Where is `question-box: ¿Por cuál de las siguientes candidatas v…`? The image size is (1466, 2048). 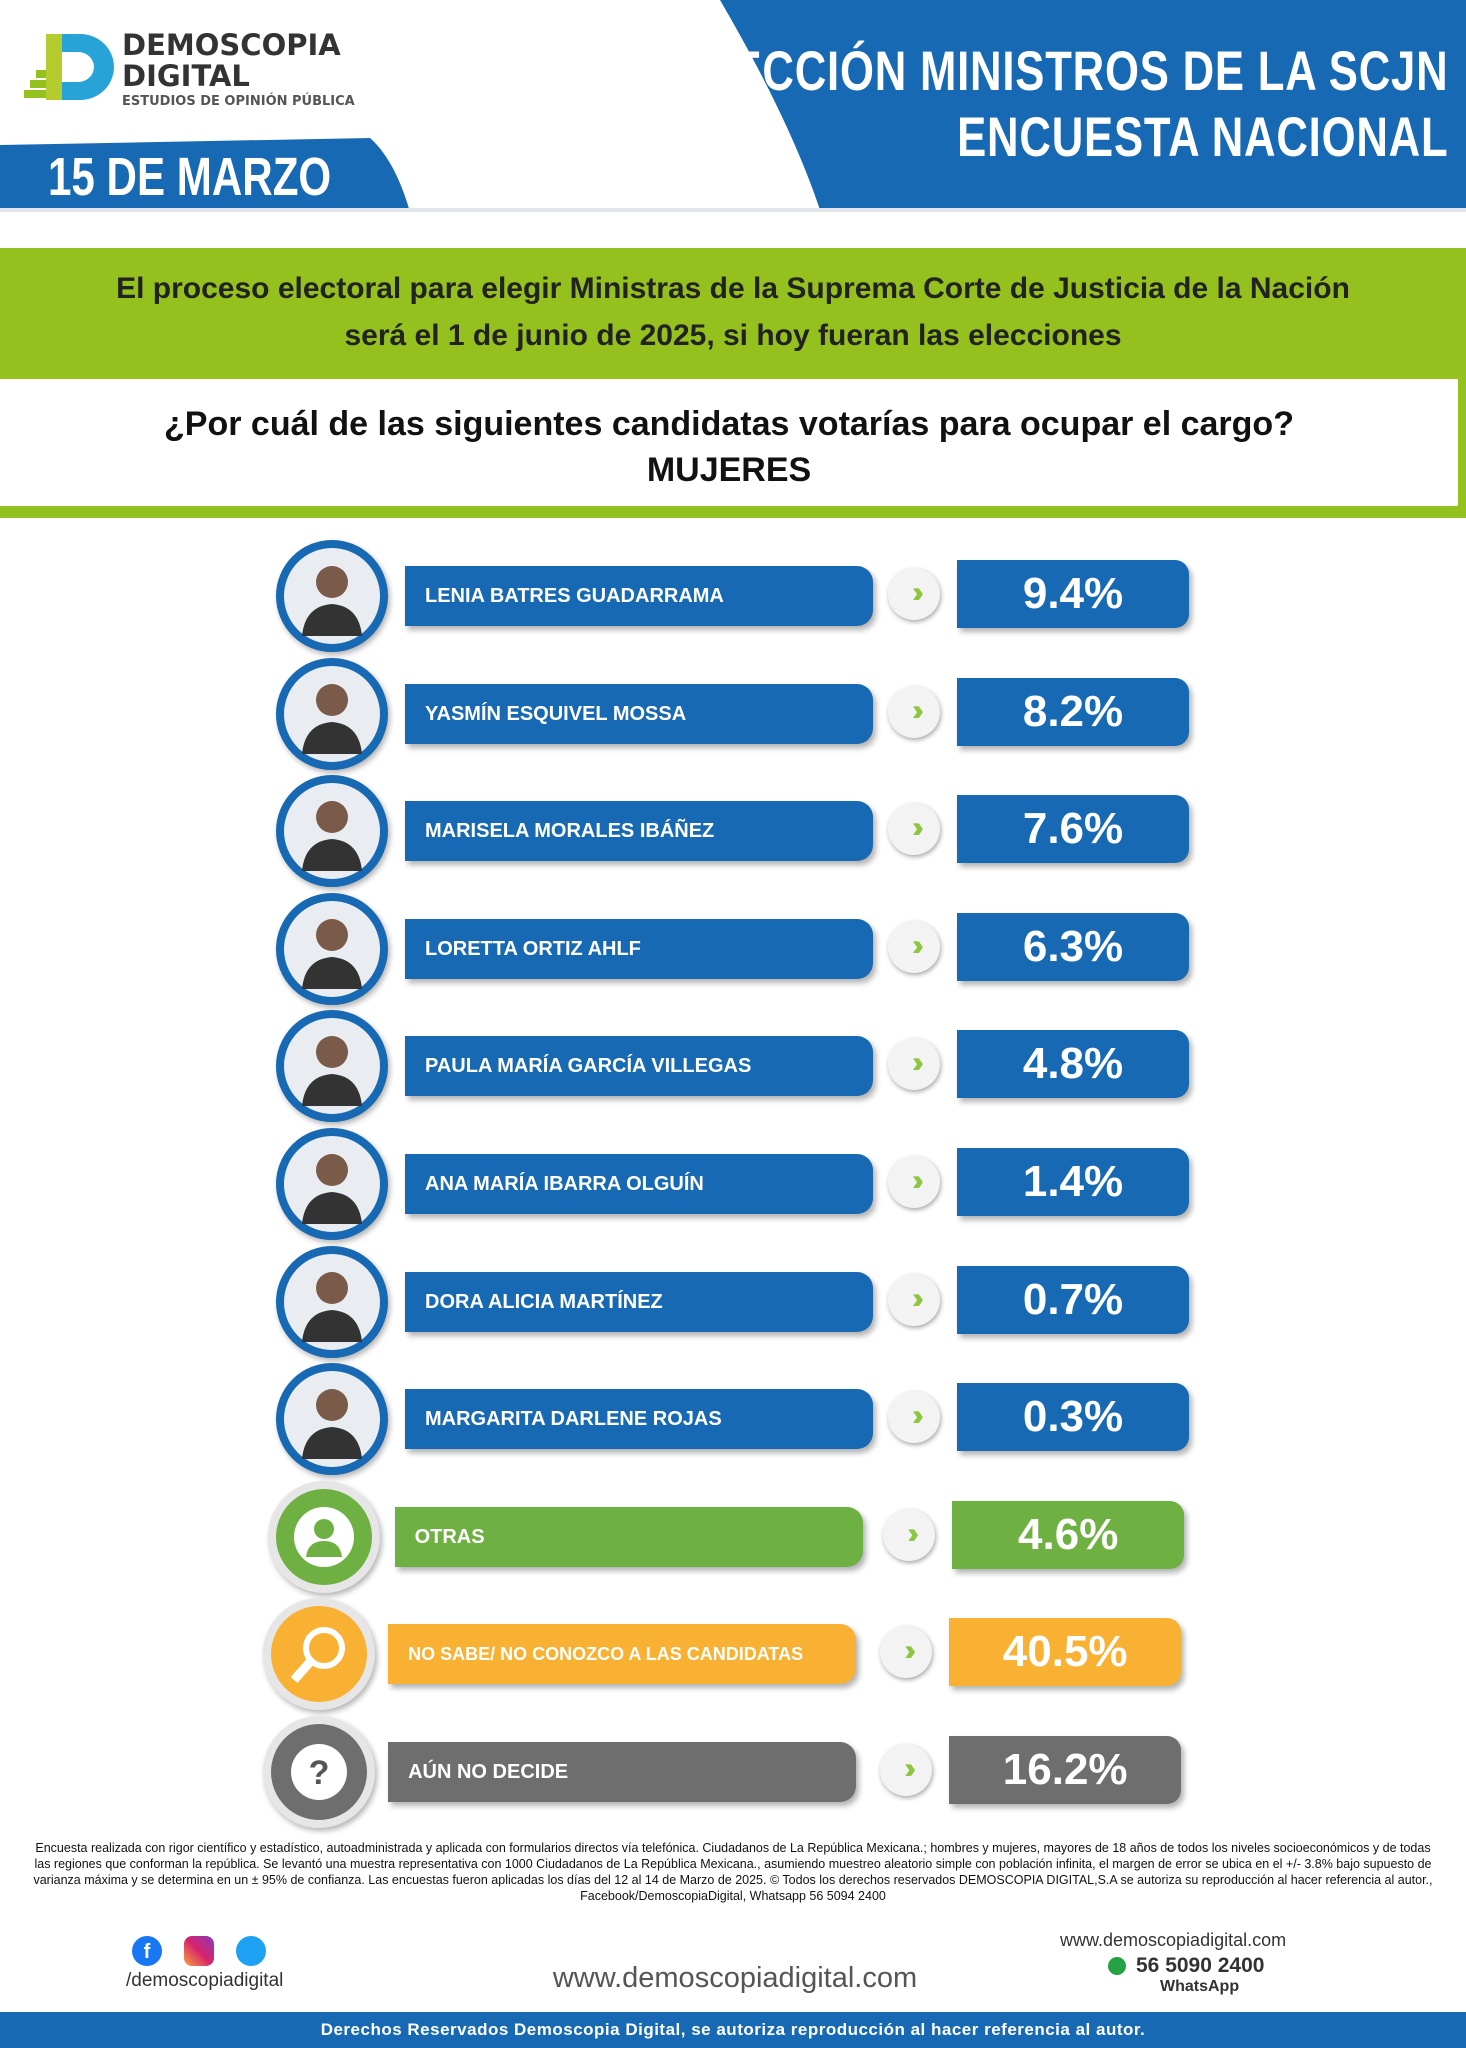 question-box: ¿Por cuál de las siguientes candidatas v… is located at coordinates (733, 448).